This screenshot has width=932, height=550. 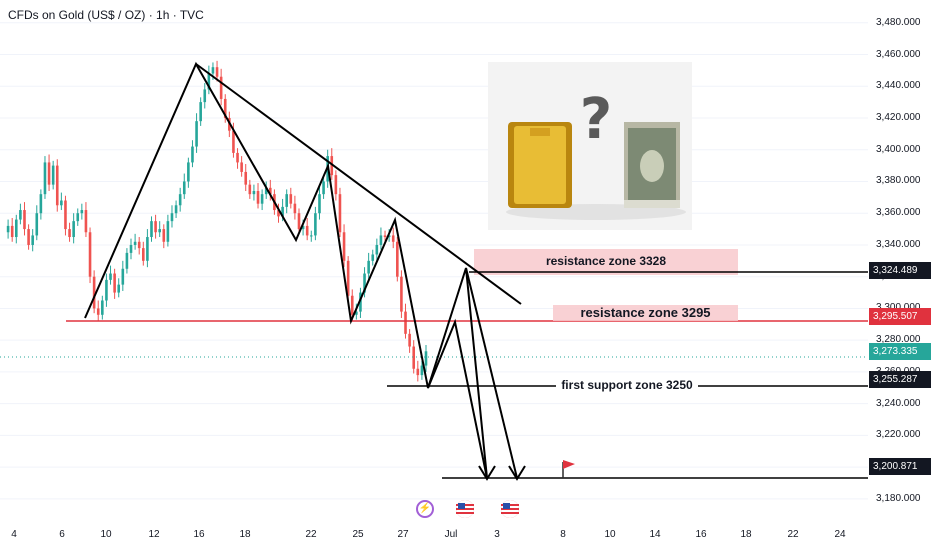 I want to click on x-tick-label: 16, so click(x=701, y=534).